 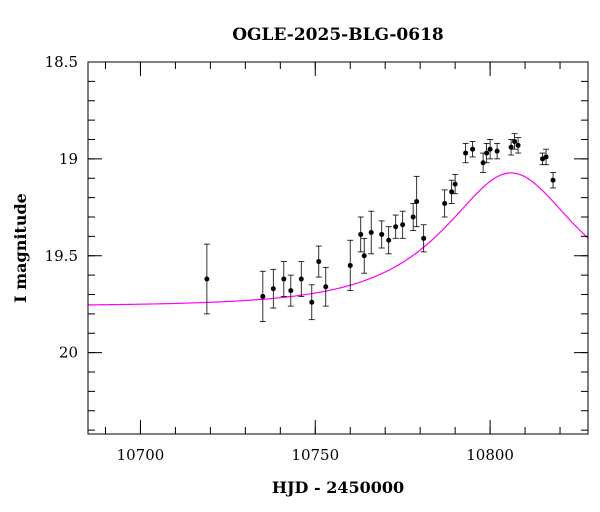 I want to click on chart-title: OGLE-2025-BLG-0618, so click(x=338, y=35).